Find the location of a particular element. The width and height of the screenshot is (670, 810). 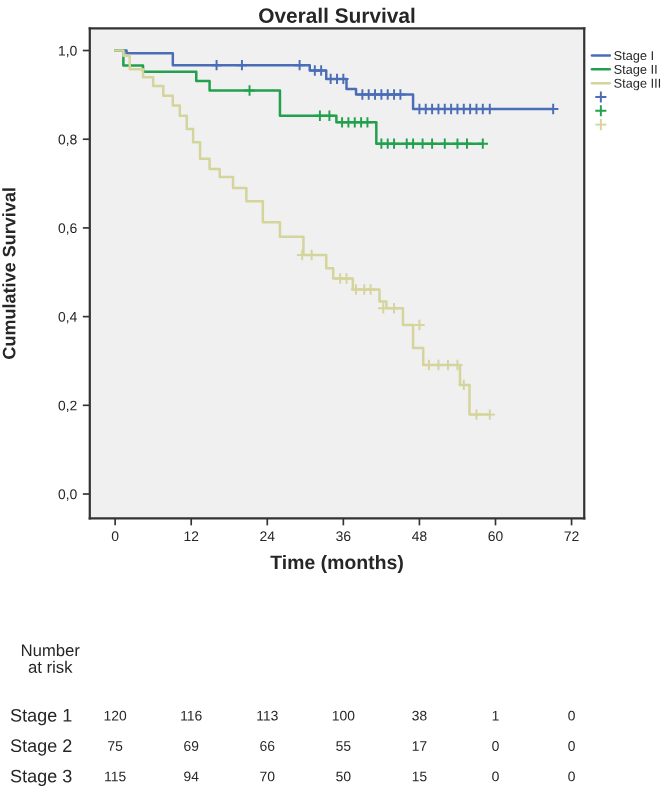

chart-title: Overall Survival is located at coordinates (337, 15).